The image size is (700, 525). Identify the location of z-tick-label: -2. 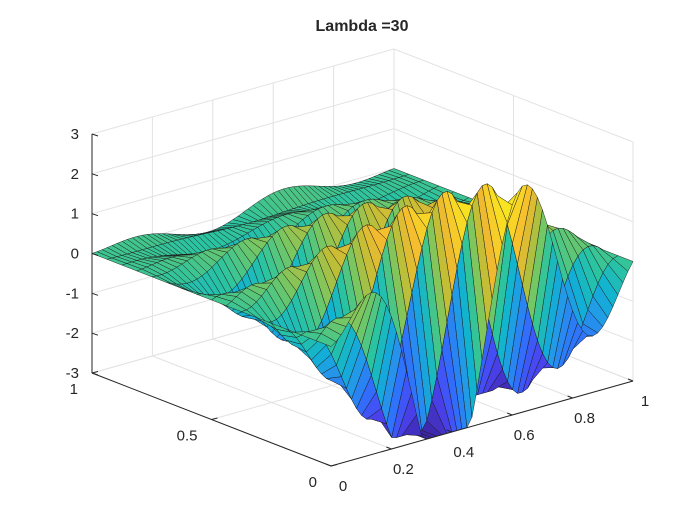
(72, 333).